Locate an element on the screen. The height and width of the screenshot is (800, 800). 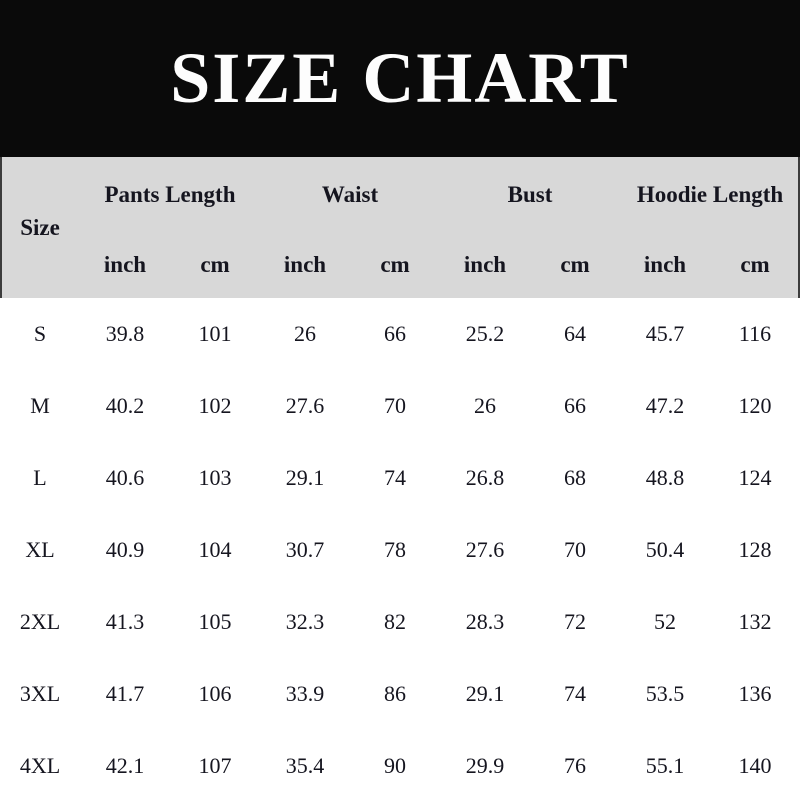
value-cell: 86 is located at coordinates (395, 694).